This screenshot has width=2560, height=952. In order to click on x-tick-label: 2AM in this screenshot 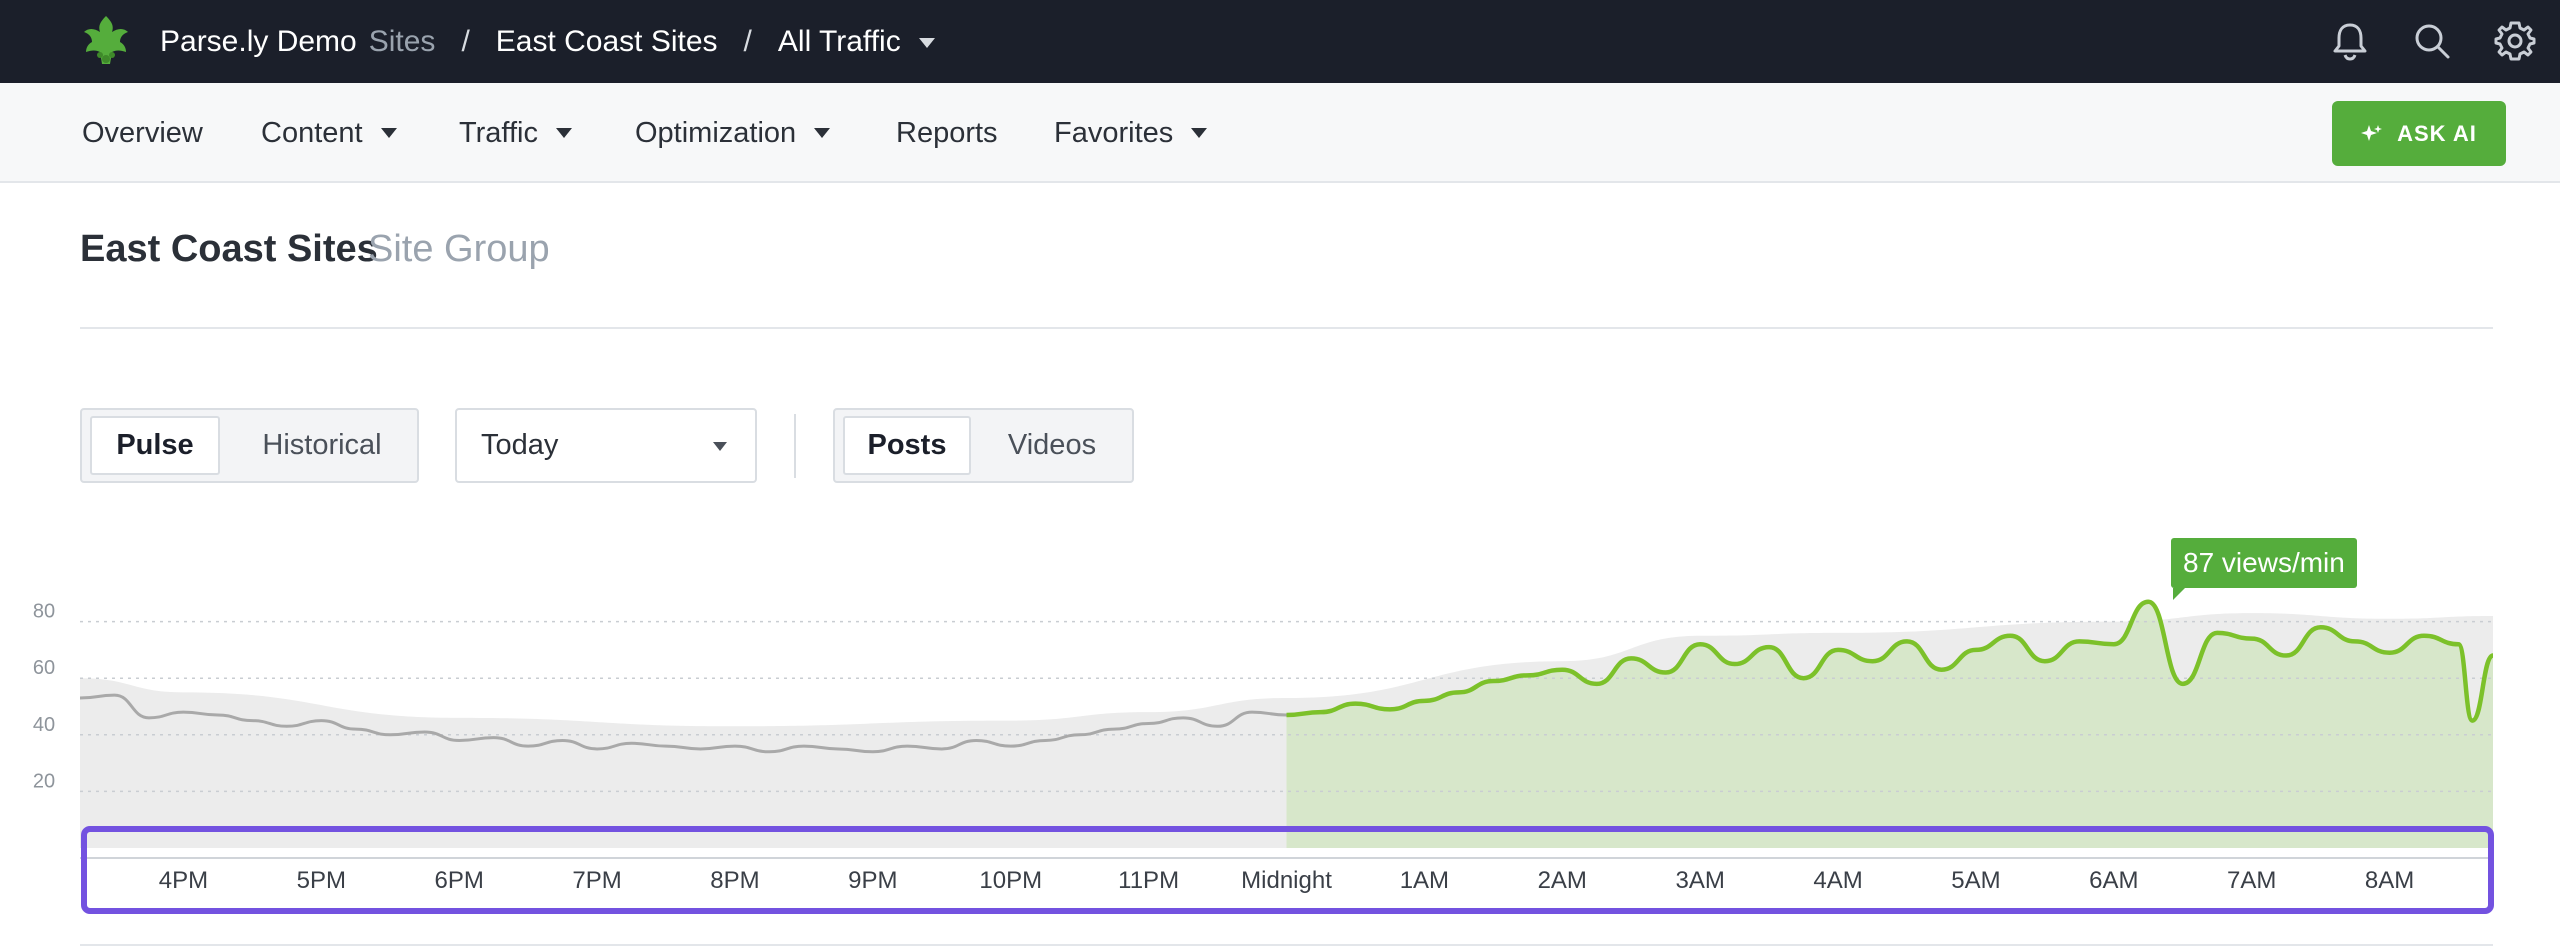, I will do `click(1562, 880)`.